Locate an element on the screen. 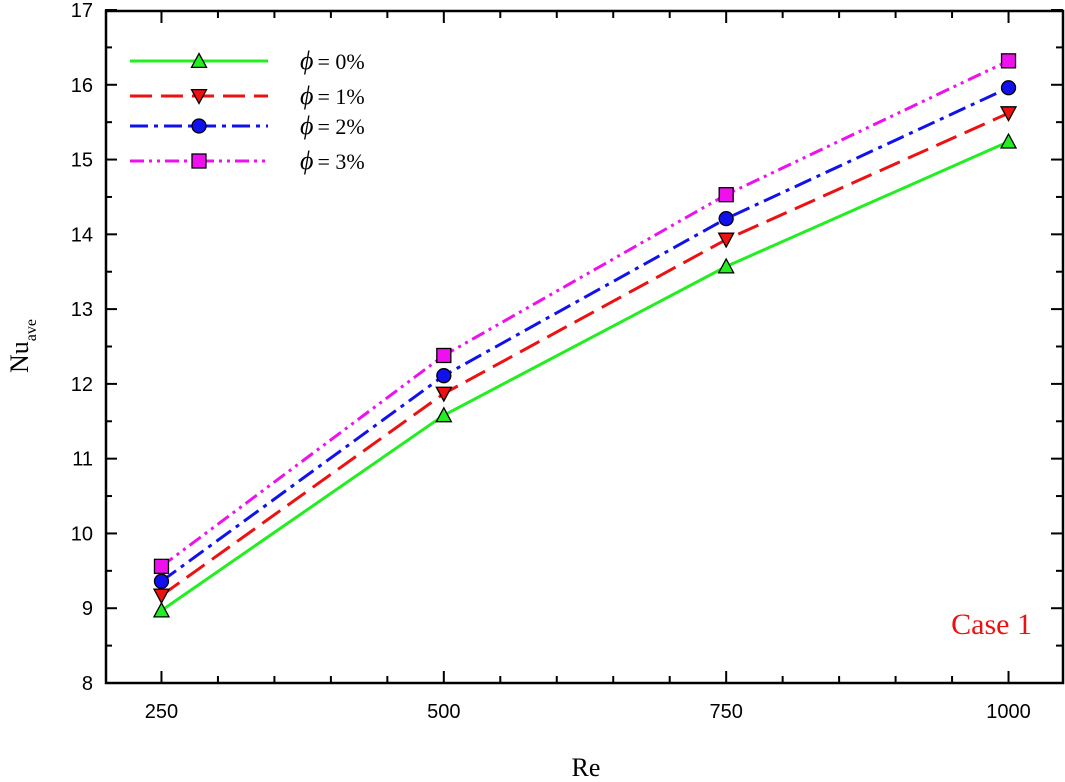 This screenshot has height=782, width=1065. legend-value: = 2% is located at coordinates (340, 126).